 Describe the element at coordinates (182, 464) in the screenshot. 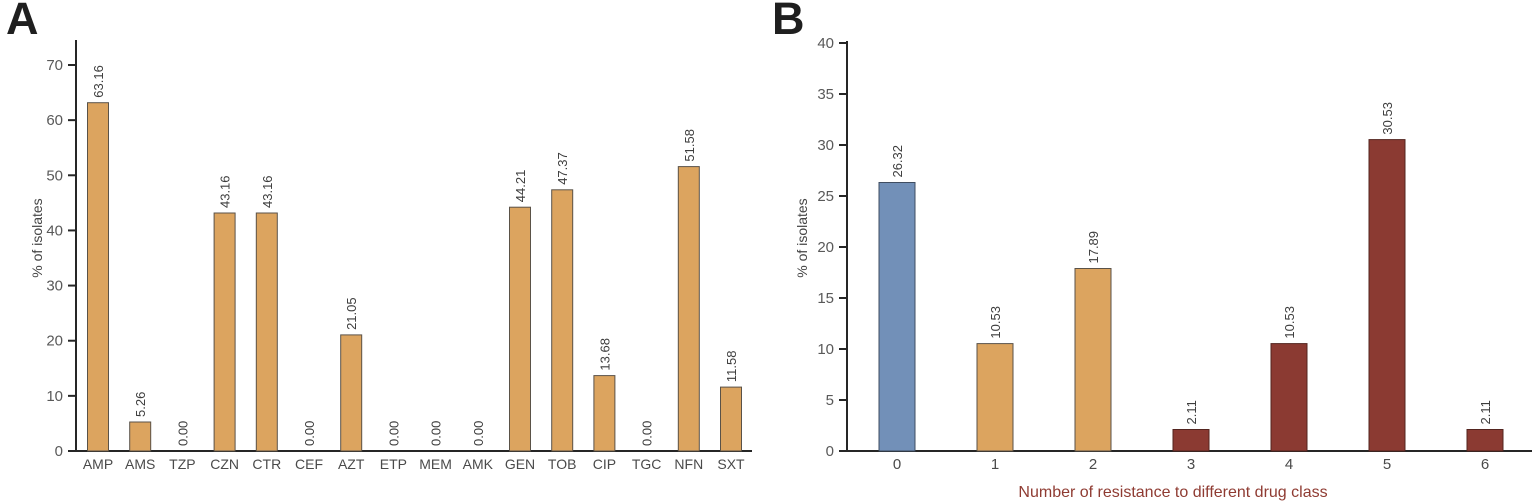

I see `category-label: TZP` at that location.